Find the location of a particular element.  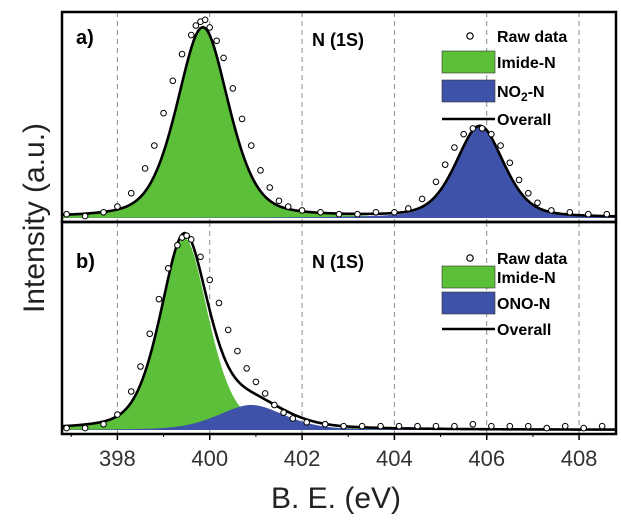

x-tick-label: 406 is located at coordinates (486, 458).